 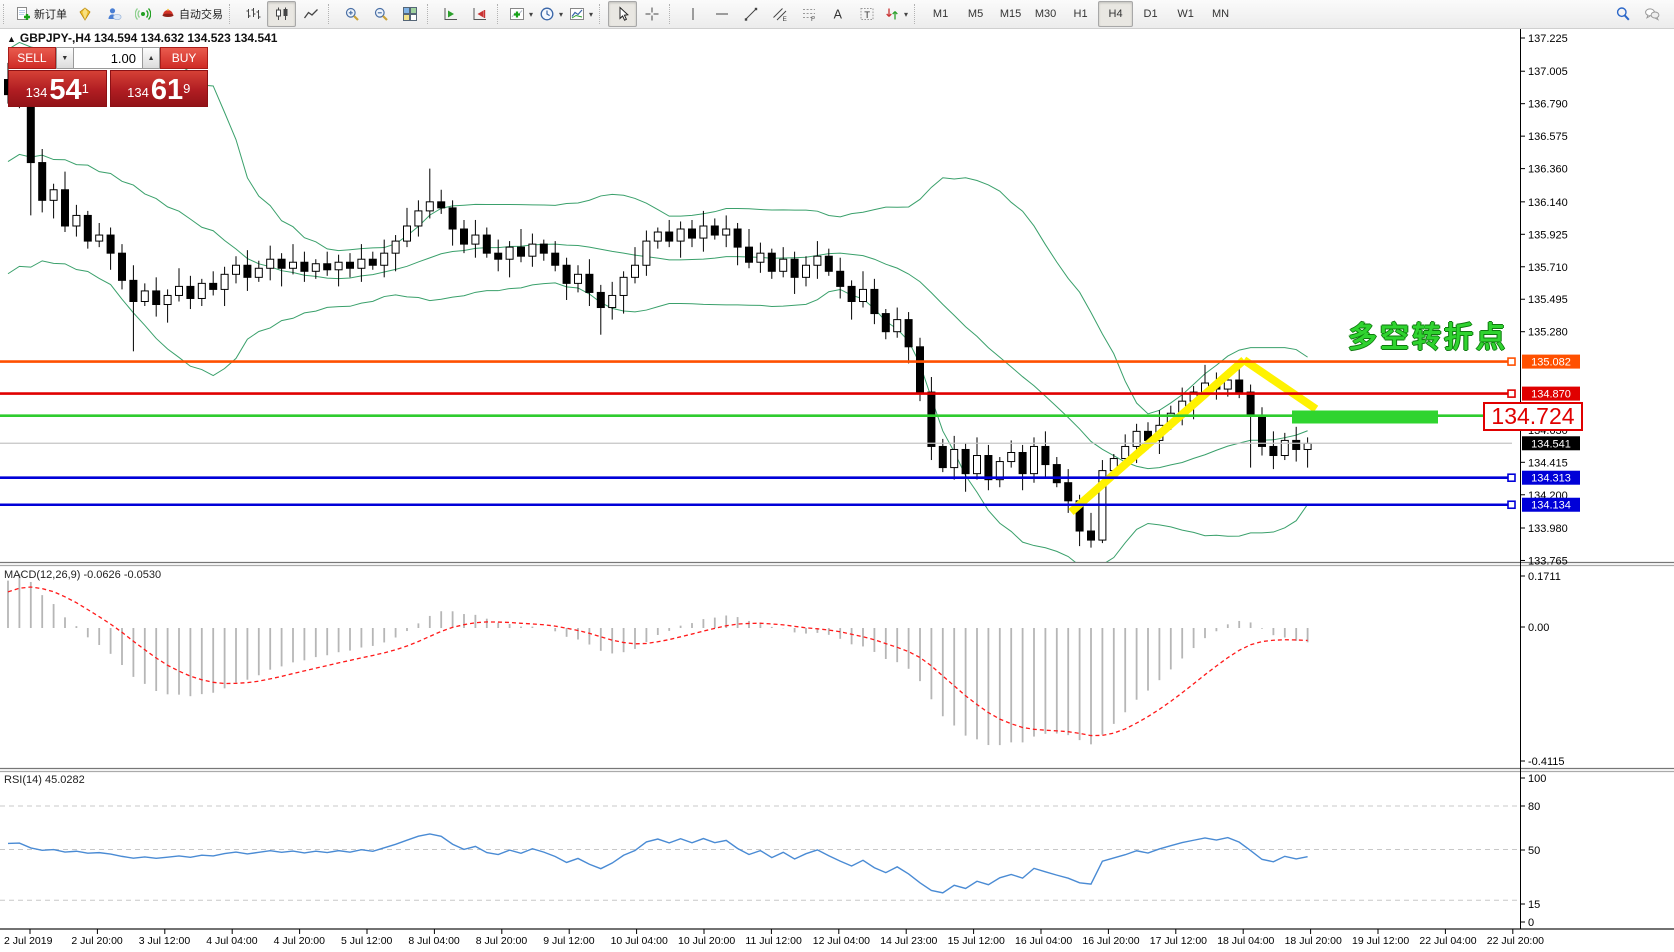 What do you see at coordinates (623, 14) in the screenshot?
I see `cursor-button` at bounding box center [623, 14].